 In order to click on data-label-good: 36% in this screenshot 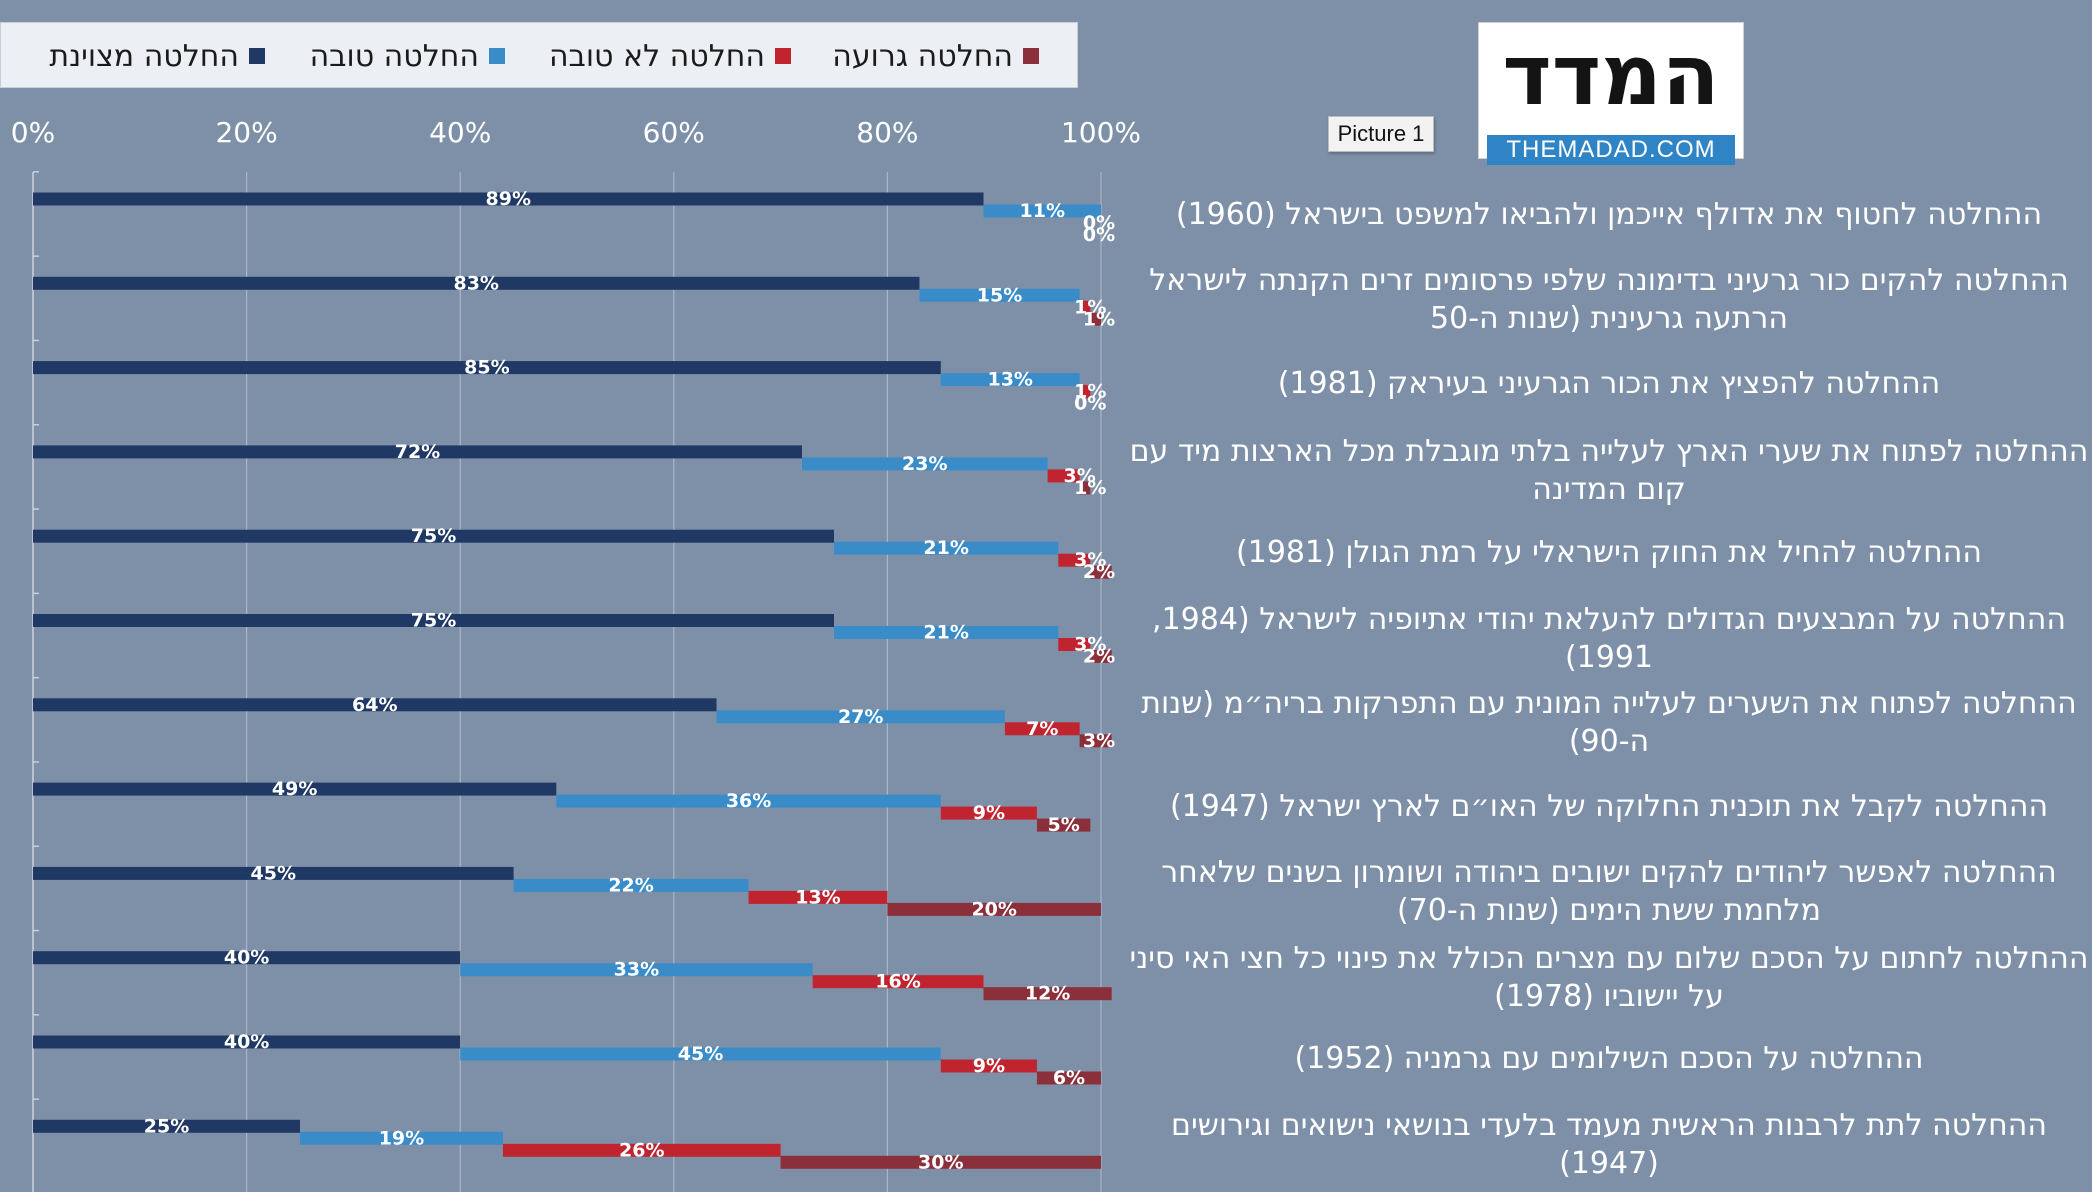, I will do `click(748, 801)`.